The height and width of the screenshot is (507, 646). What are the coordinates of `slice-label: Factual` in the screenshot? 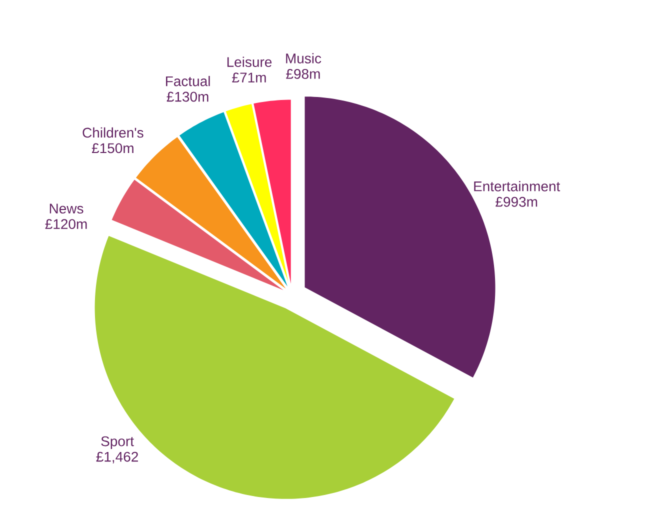 It's located at (188, 81).